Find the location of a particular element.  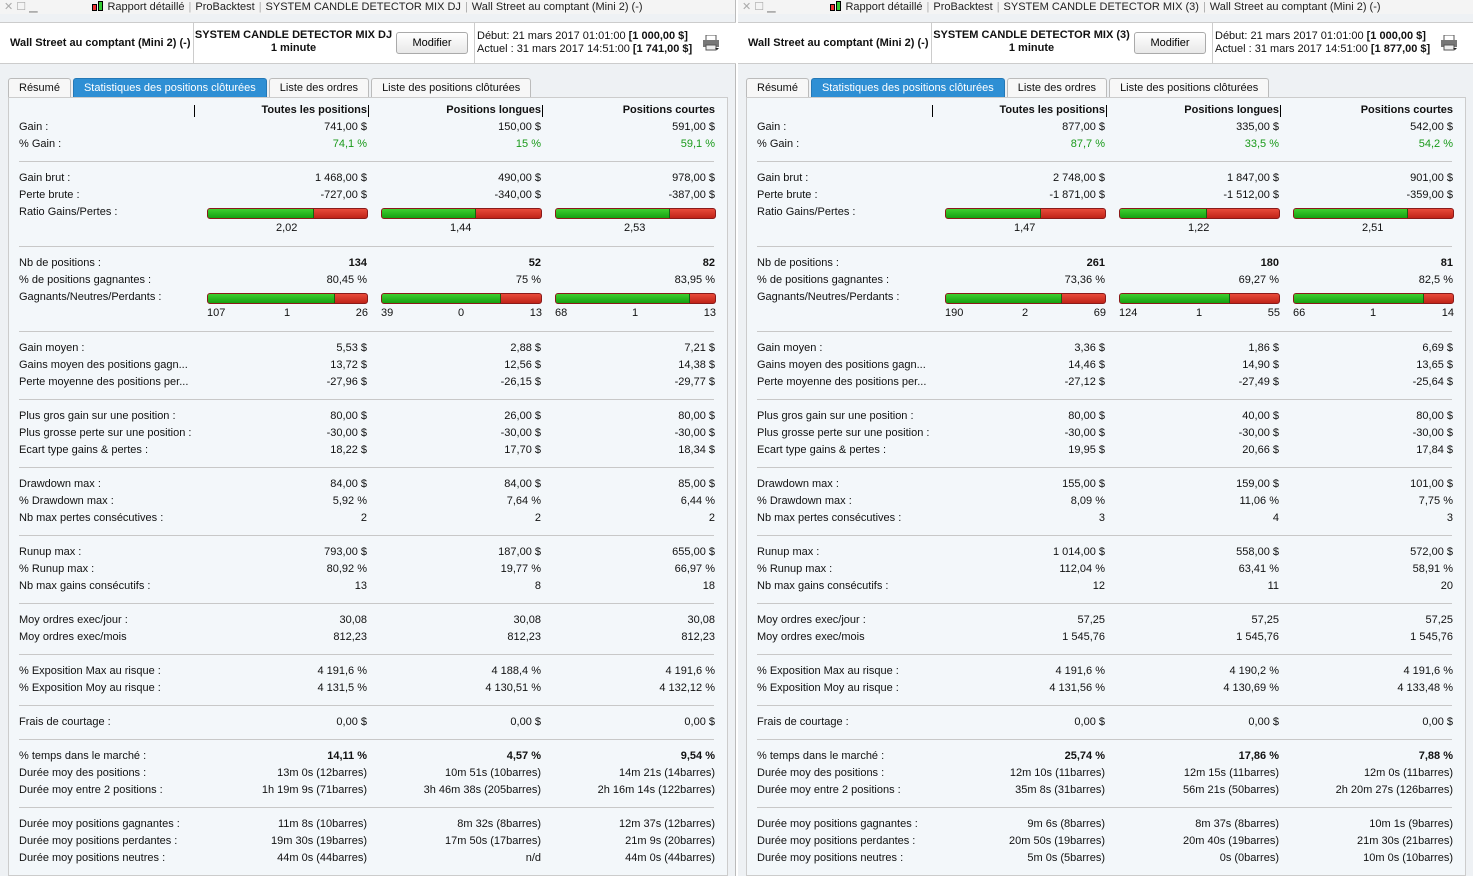

bar-values-row: 2,02 1,44 2,53 is located at coordinates (369, 228).